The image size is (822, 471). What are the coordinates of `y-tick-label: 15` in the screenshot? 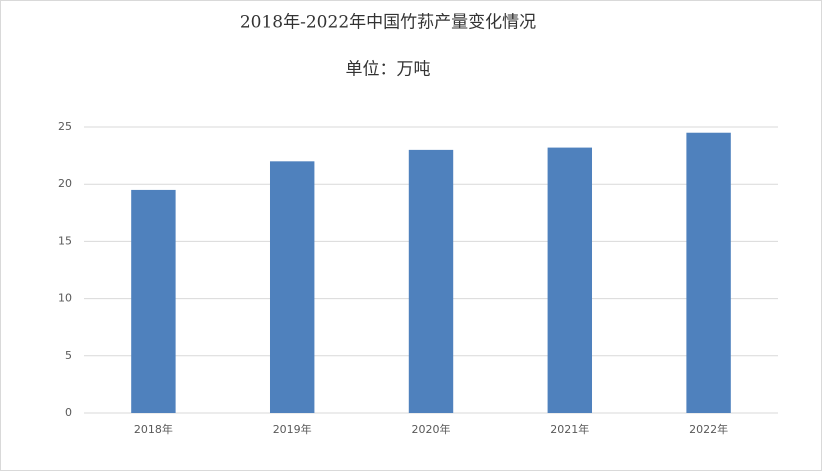 It's located at (65, 240).